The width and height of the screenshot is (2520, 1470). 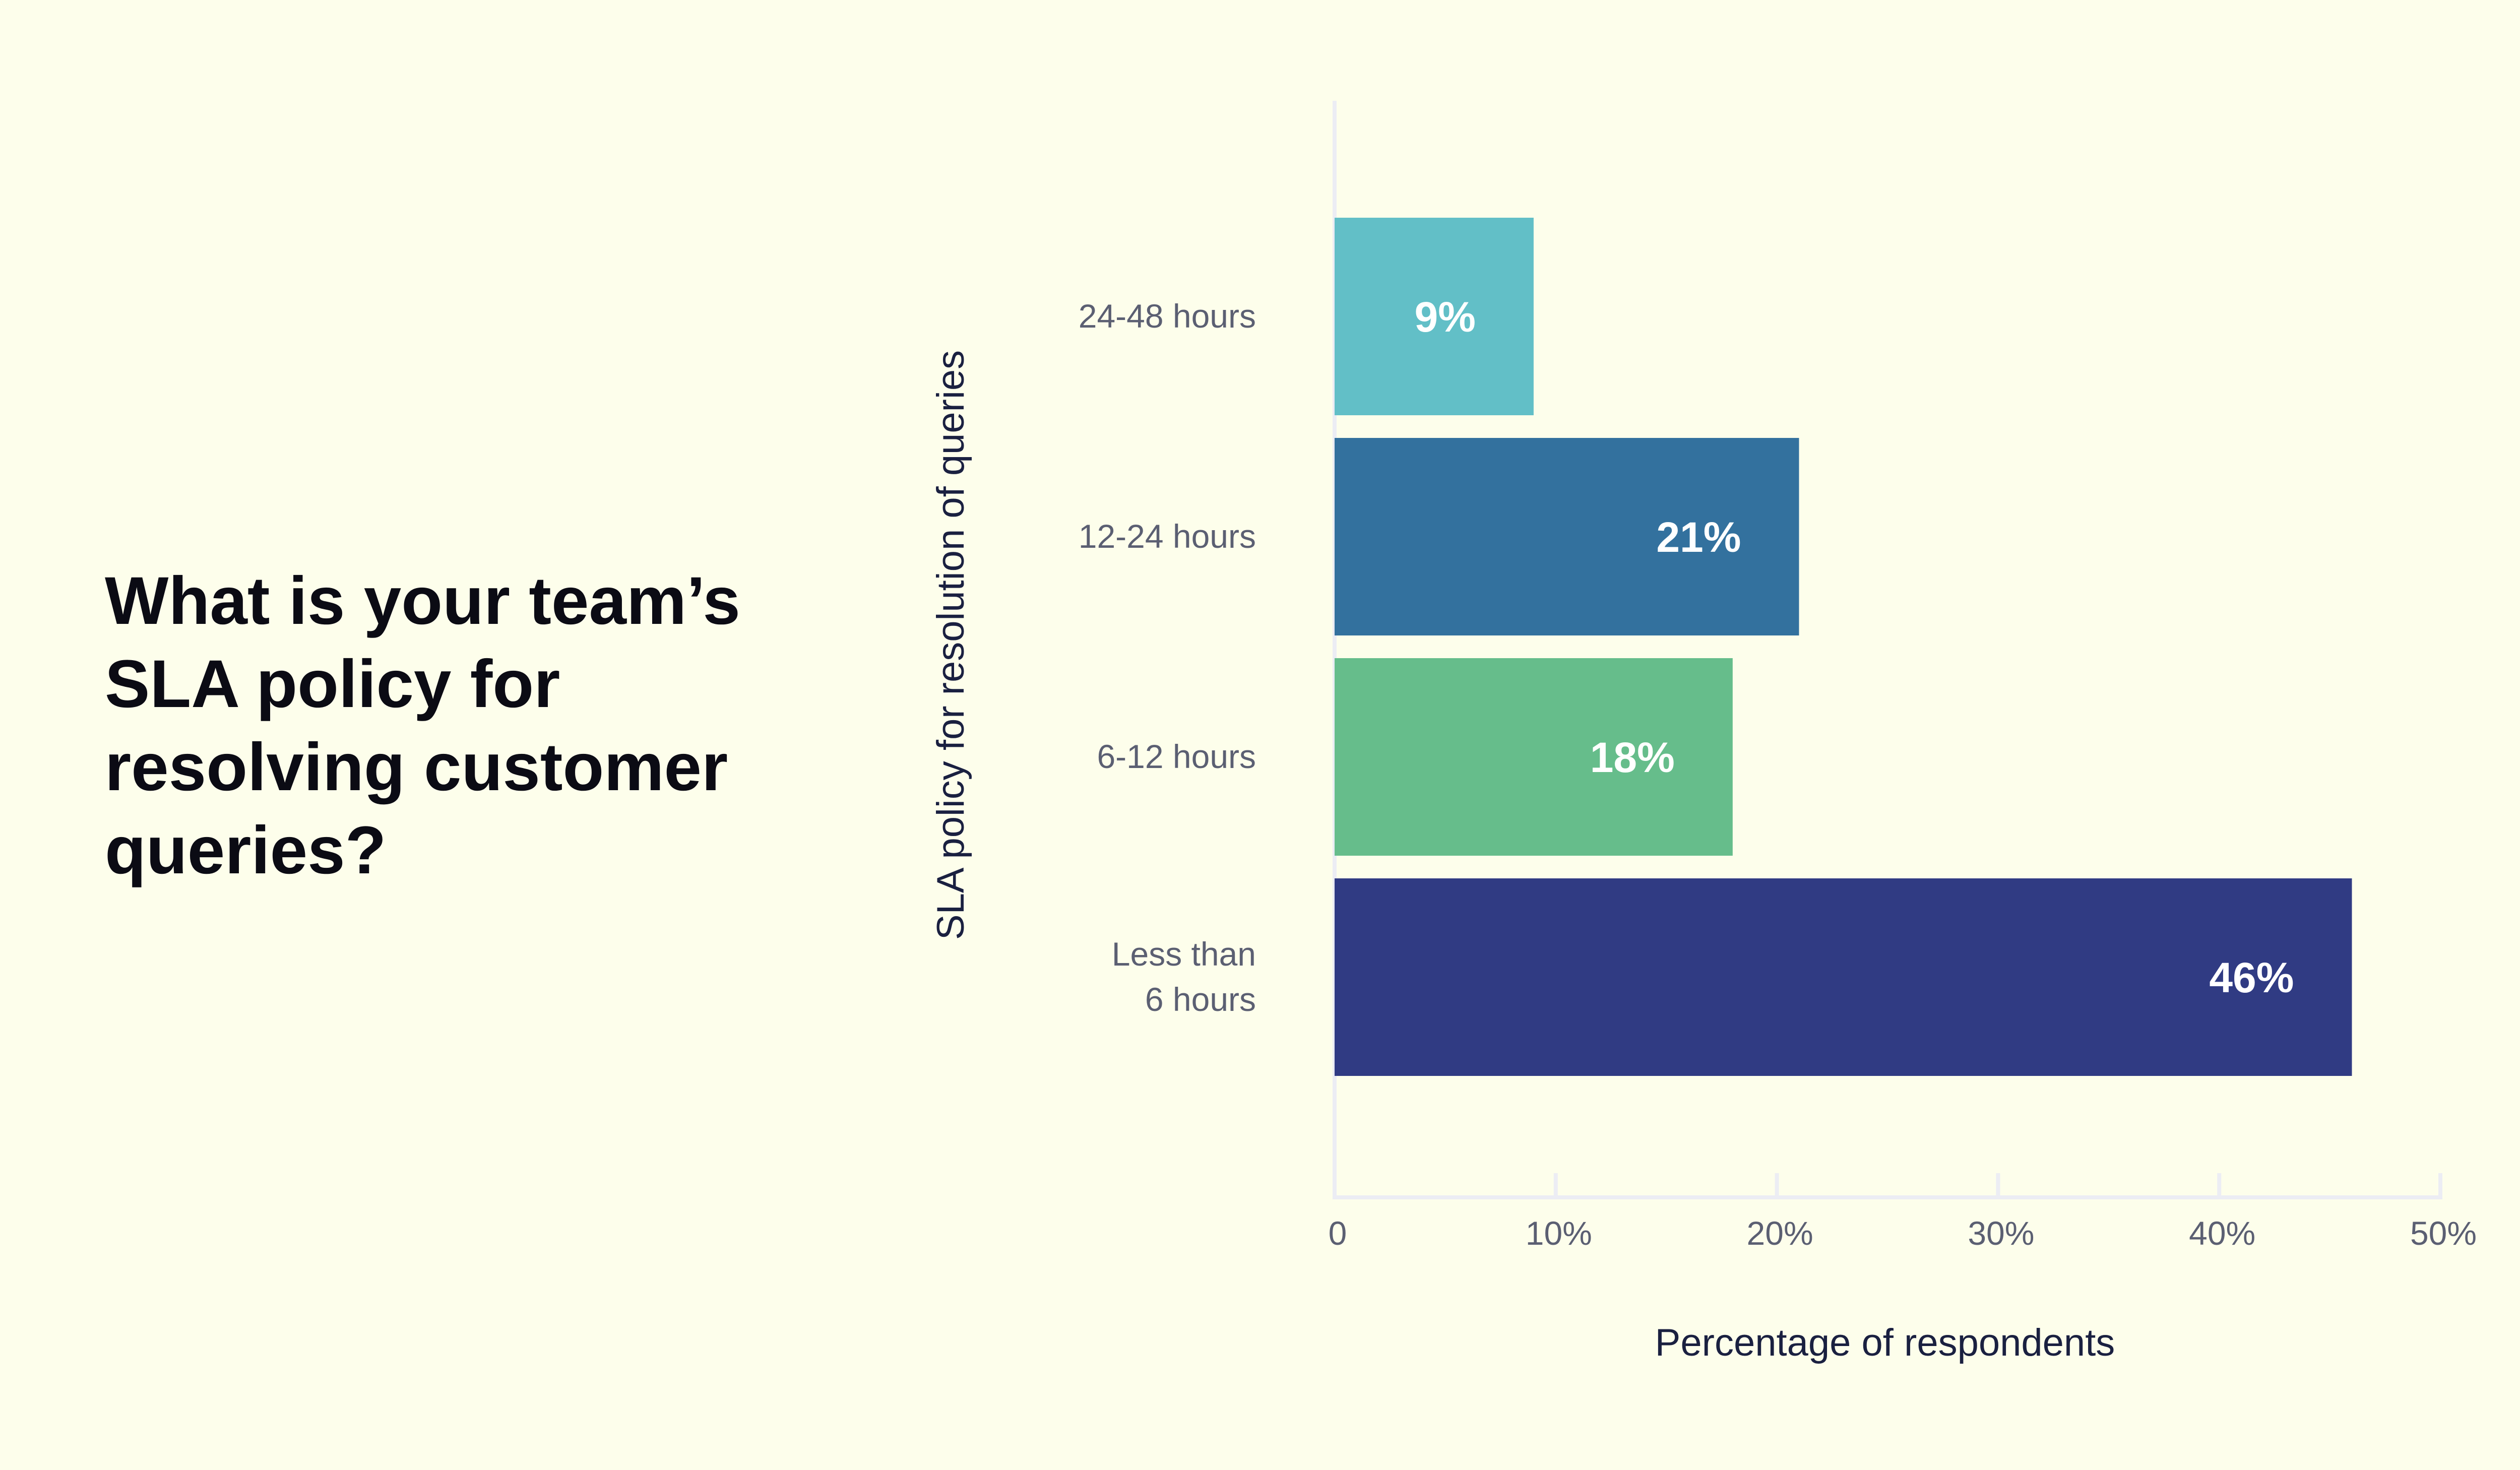 What do you see at coordinates (2001, 1233) in the screenshot?
I see `x-tick-label-3: 30%` at bounding box center [2001, 1233].